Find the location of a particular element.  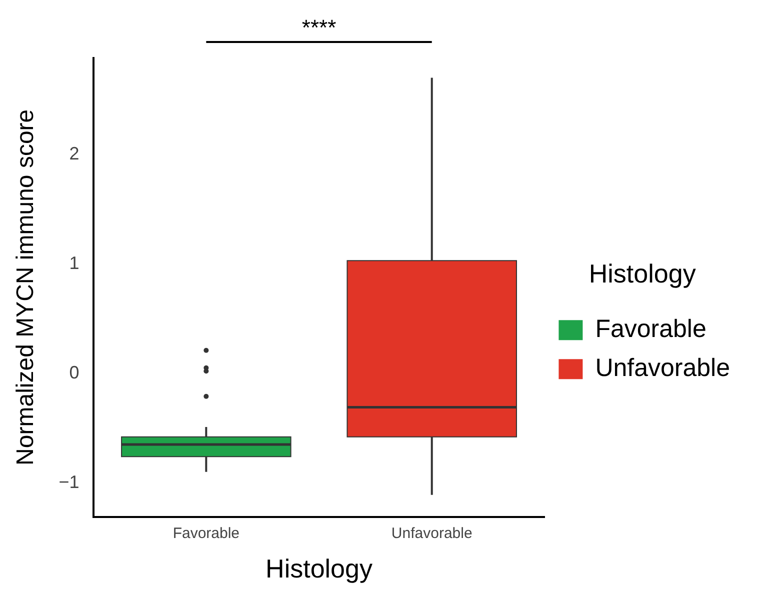

y-tick-label: 0 is located at coordinates (74, 372).